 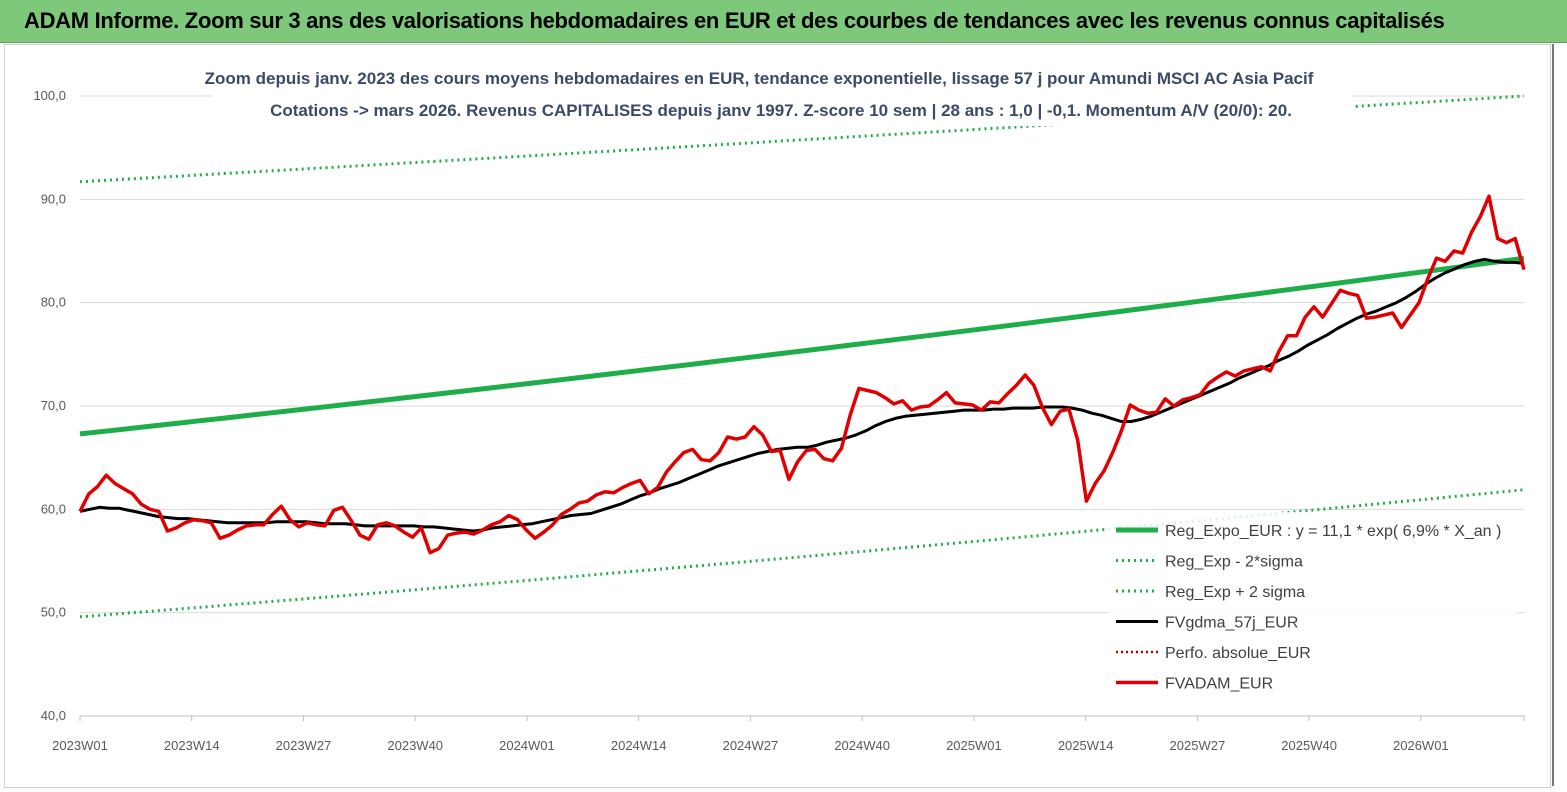 I want to click on y-axis-ticks: 100,0 90,0 80,0 70,0 60,0 50,0 40,0, so click(x=49, y=405).